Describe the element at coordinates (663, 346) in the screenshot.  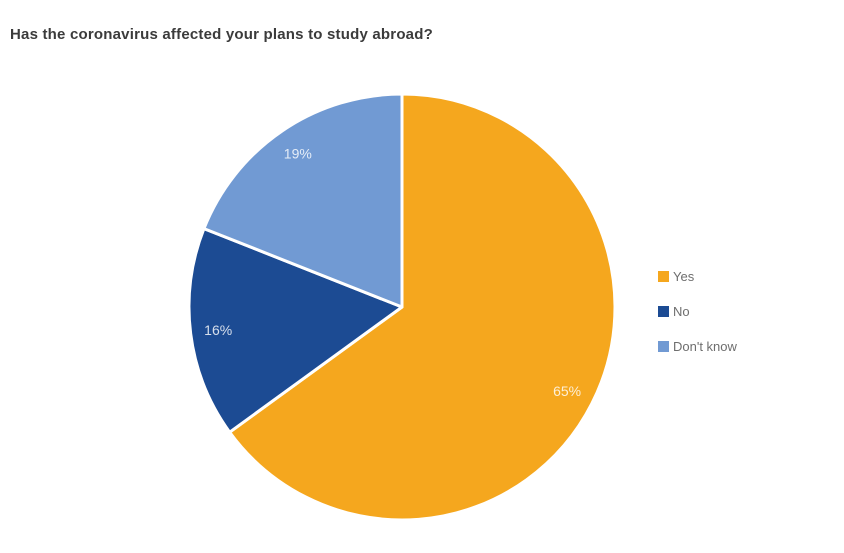
I see `legend-swatch-dont-know-icon` at that location.